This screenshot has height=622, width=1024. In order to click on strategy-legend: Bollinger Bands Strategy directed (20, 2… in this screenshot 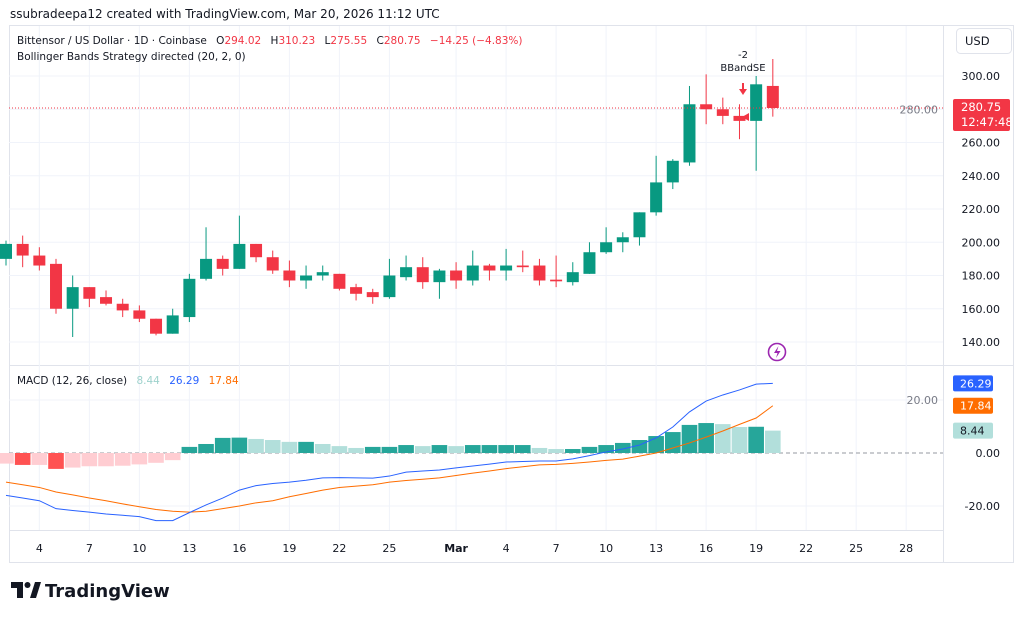, I will do `click(131, 57)`.